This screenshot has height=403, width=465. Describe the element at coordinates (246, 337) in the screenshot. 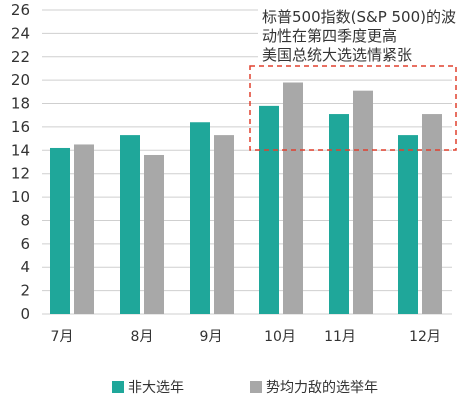

I see `x-axis-labels: 7月 8月 9月 10月 11月 12月` at that location.